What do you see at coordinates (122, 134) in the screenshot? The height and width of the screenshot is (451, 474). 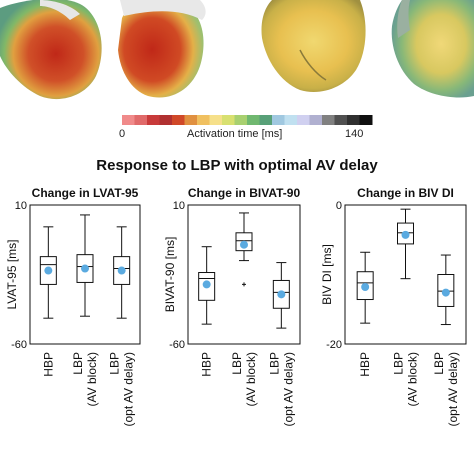 I see `colorbar-min-label: 0` at bounding box center [122, 134].